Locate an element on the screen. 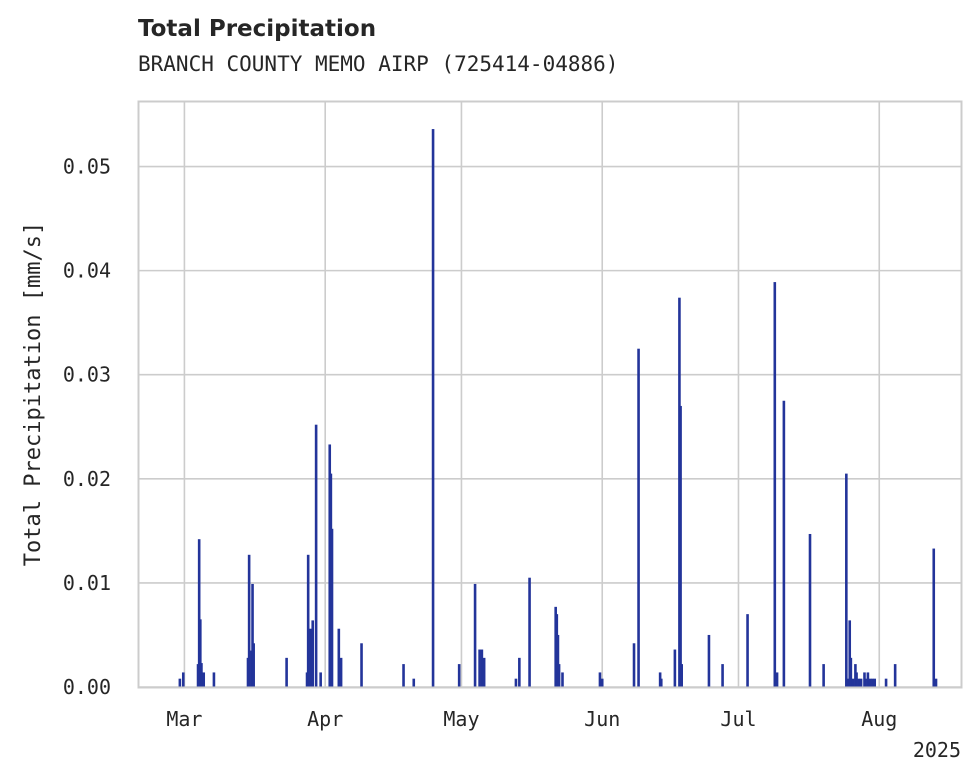 This screenshot has width=980, height=783. y-tick-label: 0.02 is located at coordinates (87, 479).